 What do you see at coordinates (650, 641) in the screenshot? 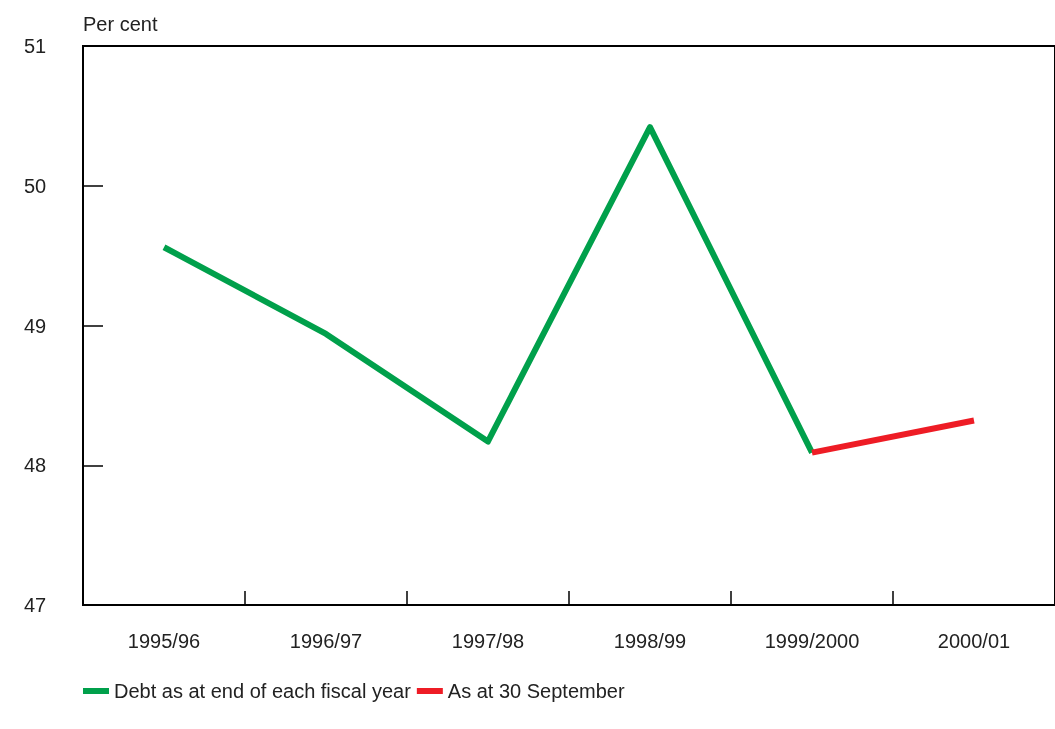
I see `x-tick-label: 1998/99` at bounding box center [650, 641].